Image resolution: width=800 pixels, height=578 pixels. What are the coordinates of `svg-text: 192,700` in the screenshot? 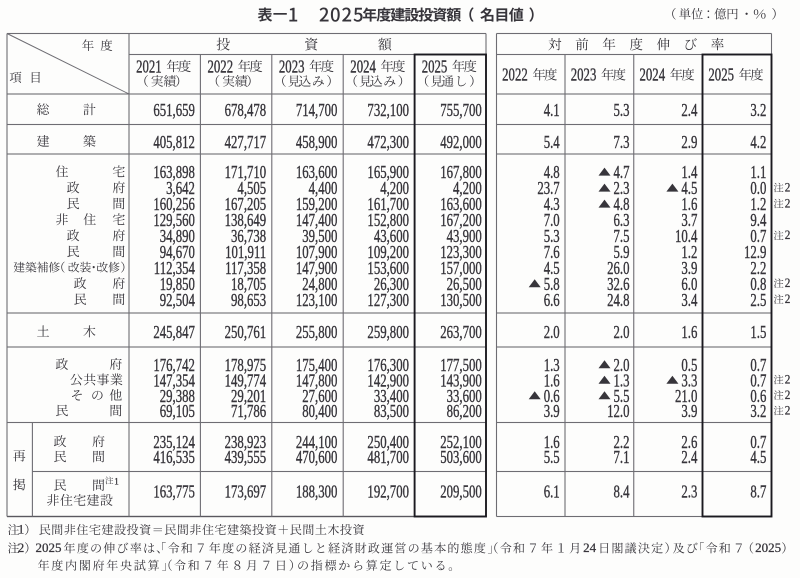 It's located at (388, 492).